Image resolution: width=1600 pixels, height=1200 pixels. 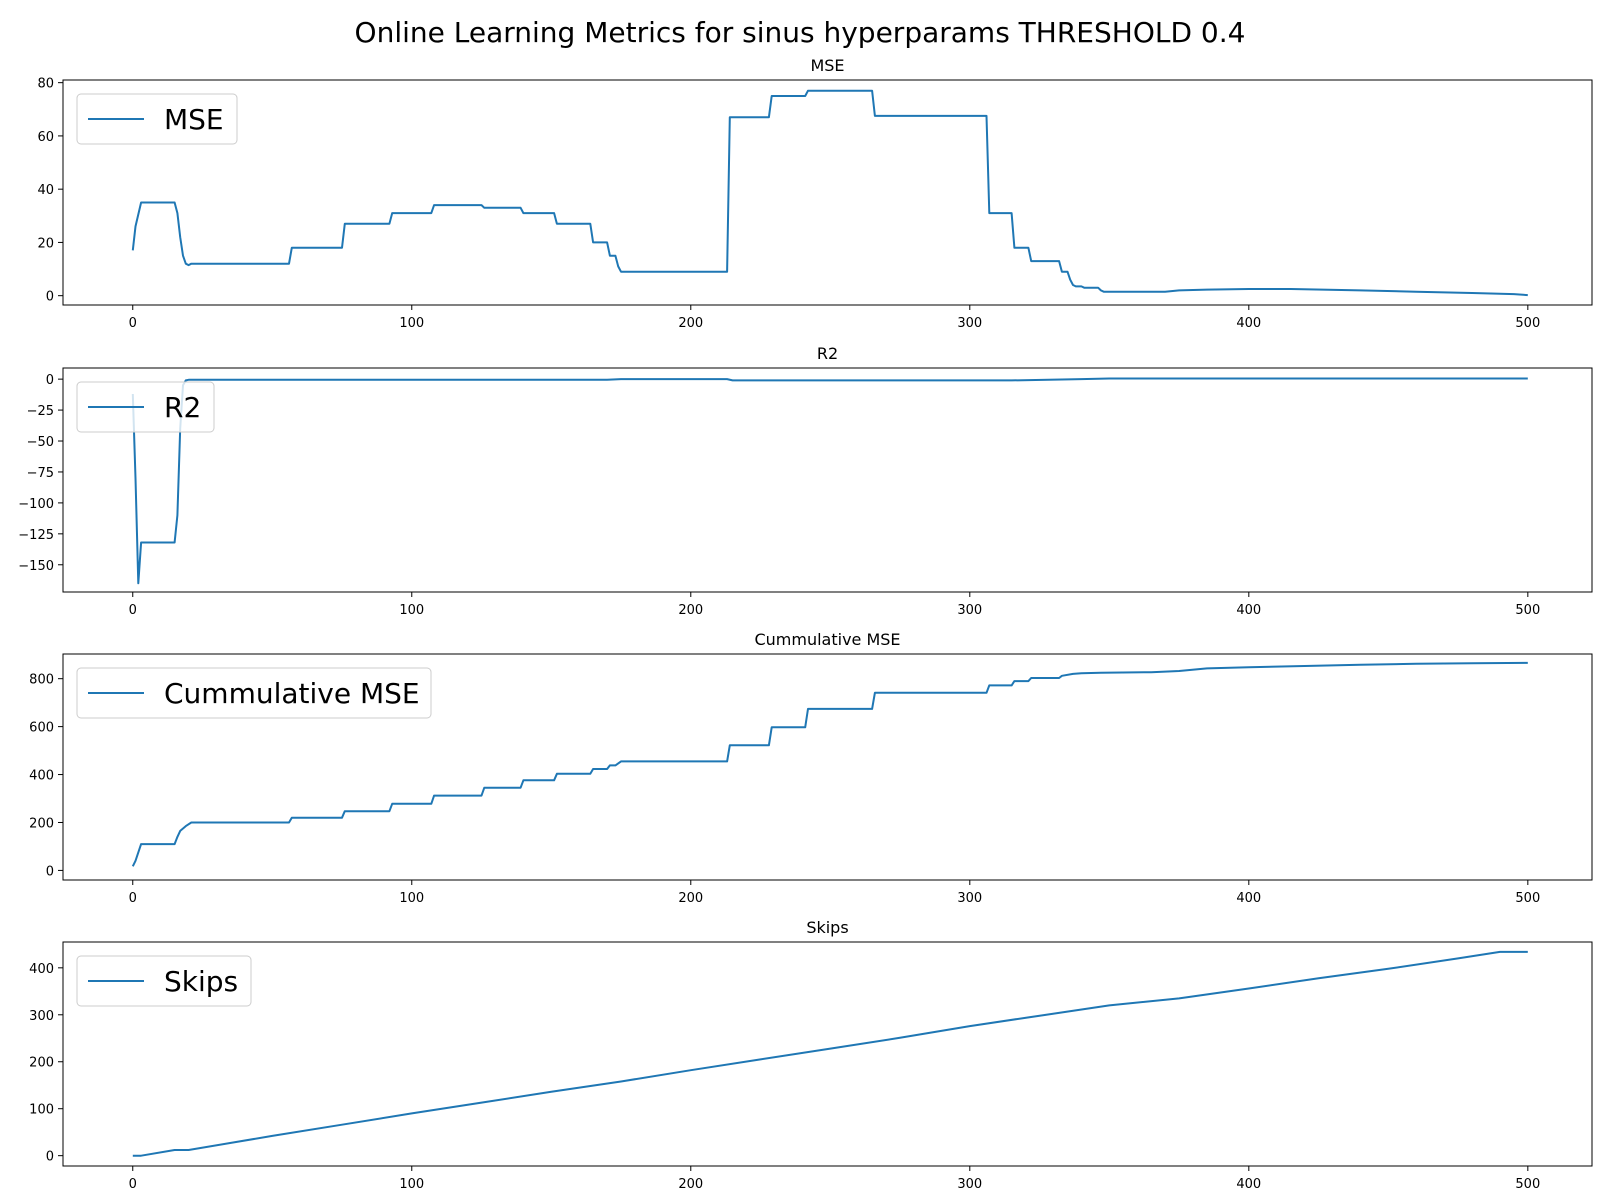 I want to click on y-tick-label: −125, so click(x=36, y=535).